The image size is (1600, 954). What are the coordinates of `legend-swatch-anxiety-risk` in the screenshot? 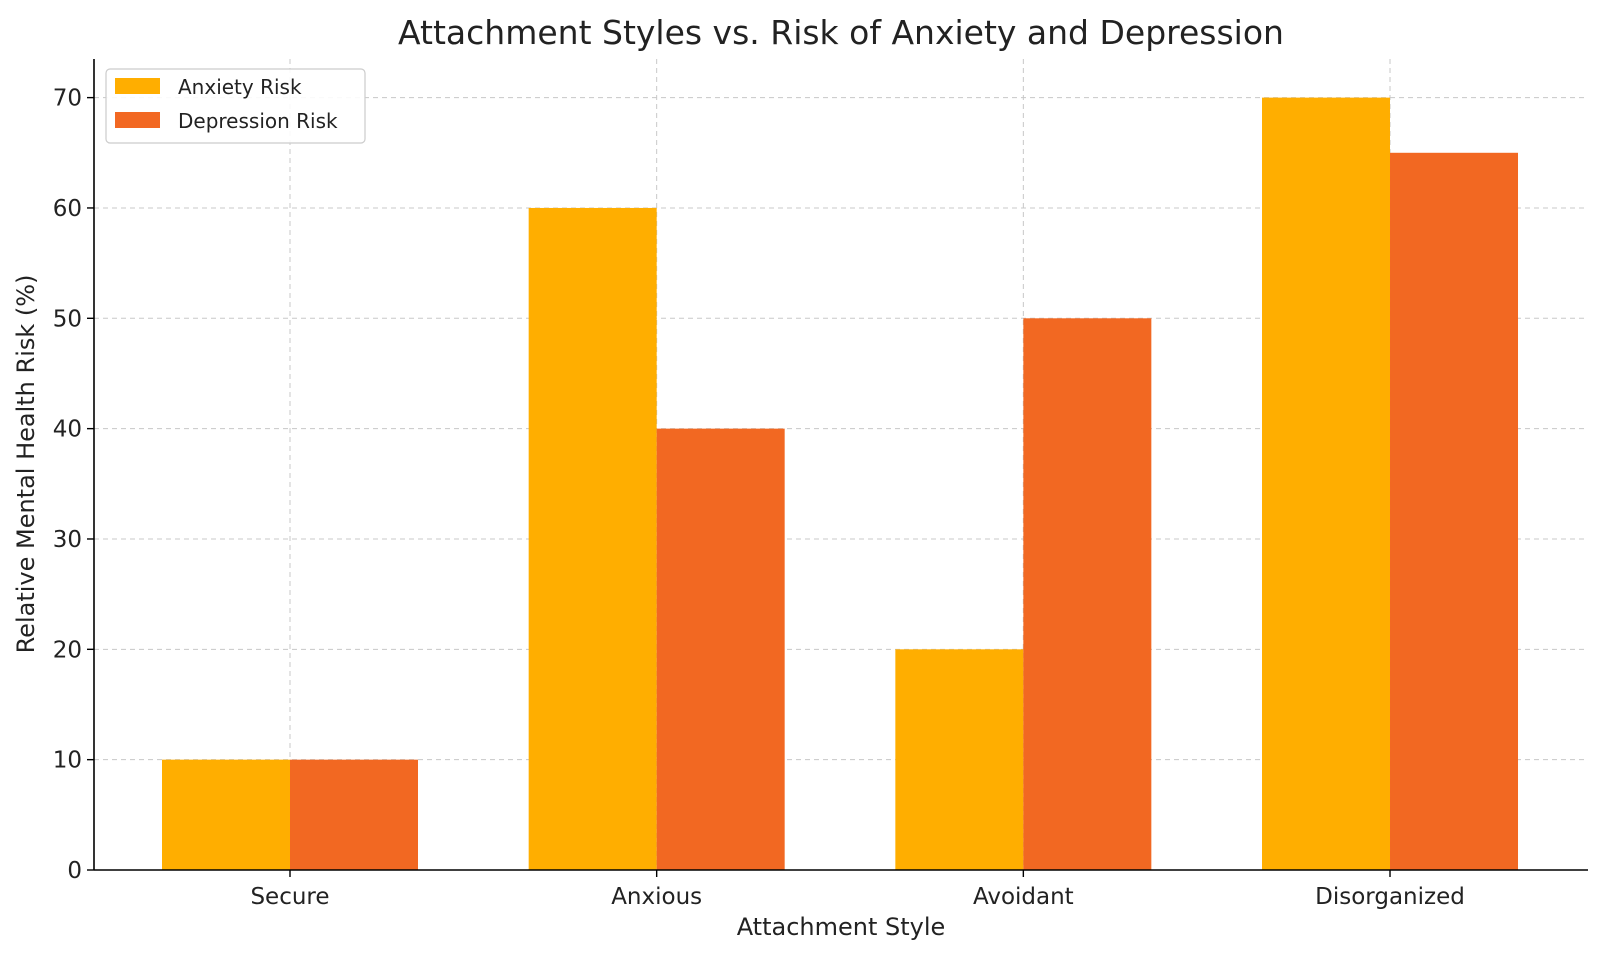 It's located at (137, 86).